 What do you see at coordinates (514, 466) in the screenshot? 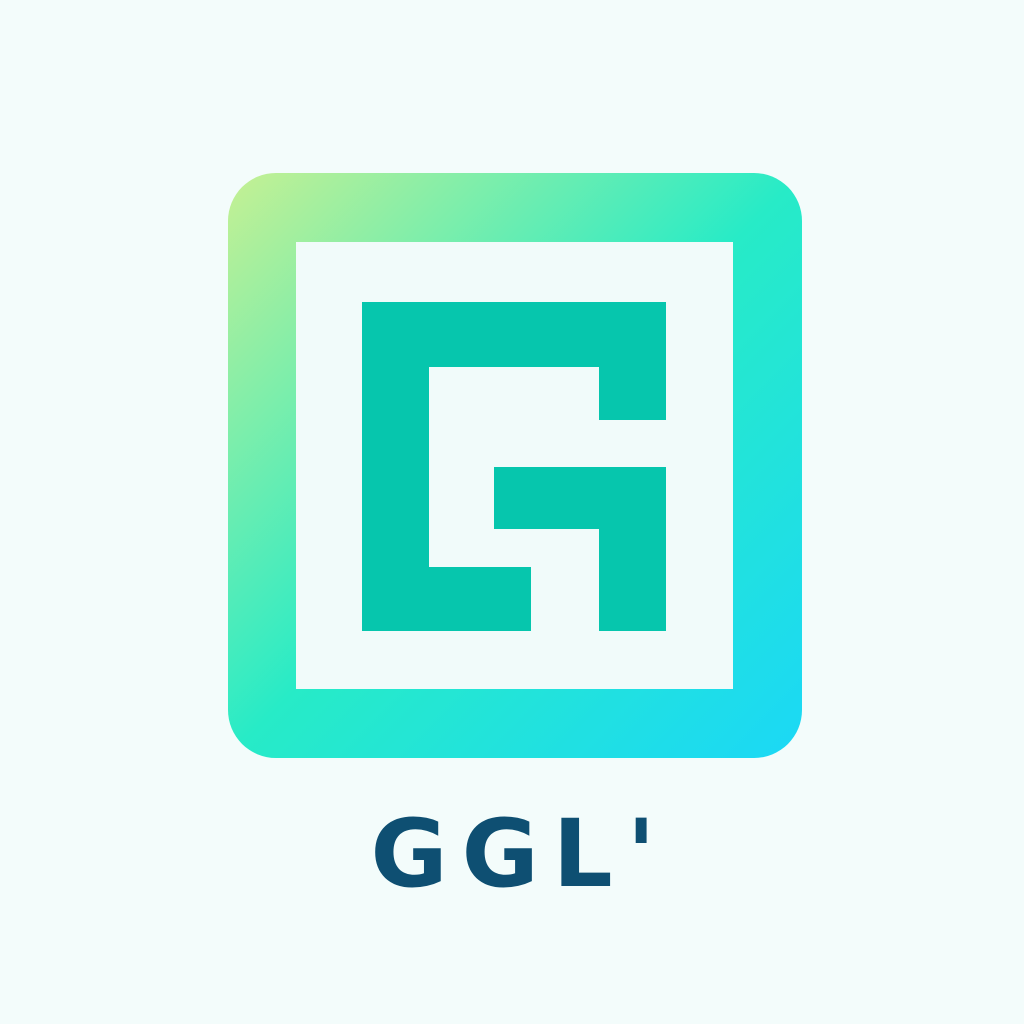
I see `logo-g-glyph` at bounding box center [514, 466].